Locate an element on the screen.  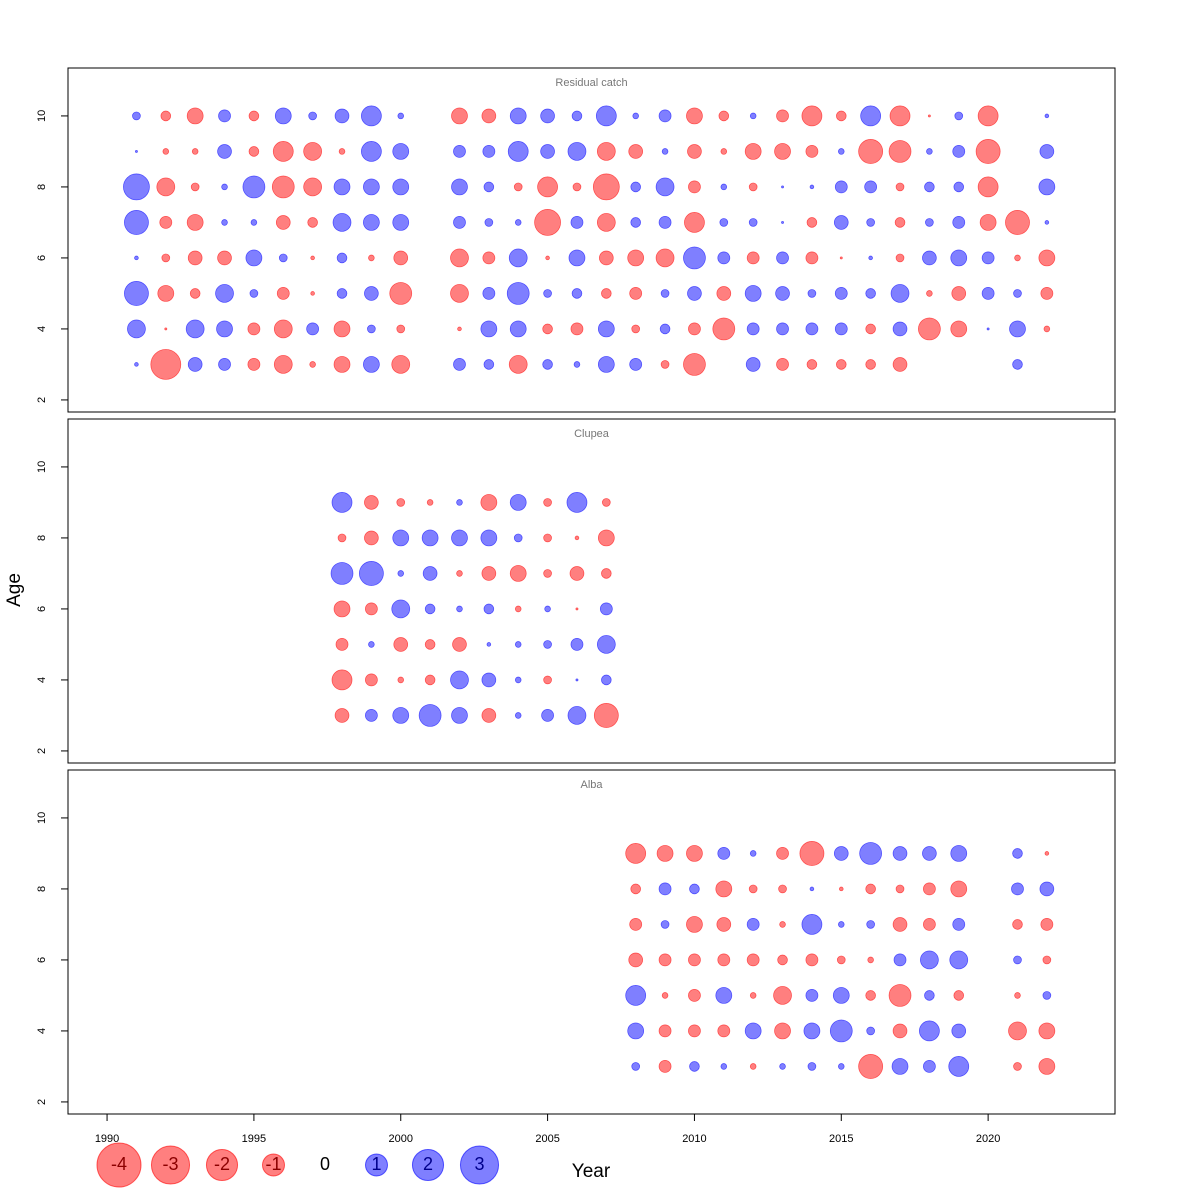
x-tick-label: 2010 is located at coordinates (694, 1139).